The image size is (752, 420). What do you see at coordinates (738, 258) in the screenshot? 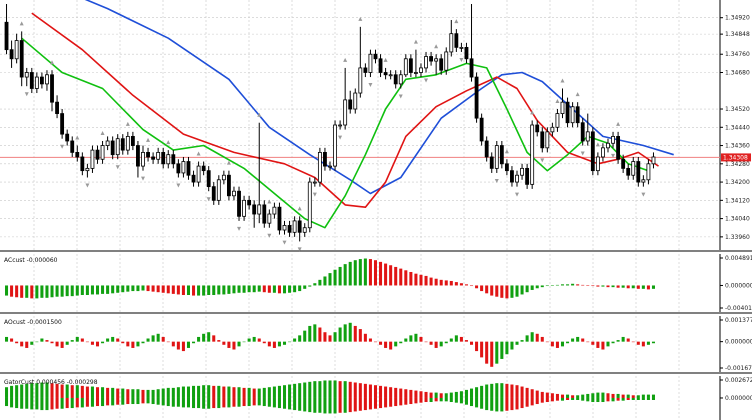
I see `indicator-tick-label: 0.004891` at bounding box center [738, 258].